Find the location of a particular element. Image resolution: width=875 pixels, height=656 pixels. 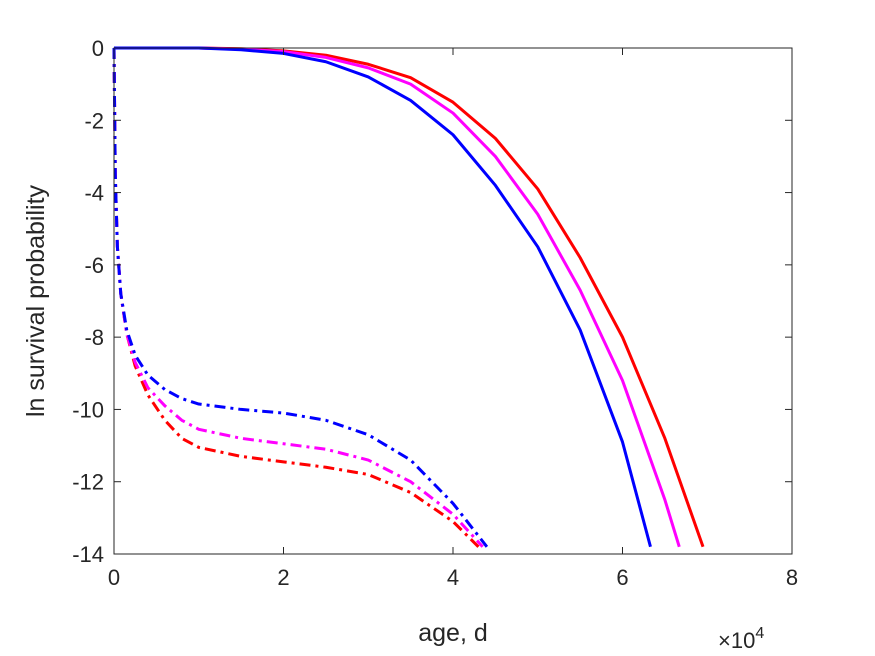

x-tick-label: 2 is located at coordinates (283, 577).